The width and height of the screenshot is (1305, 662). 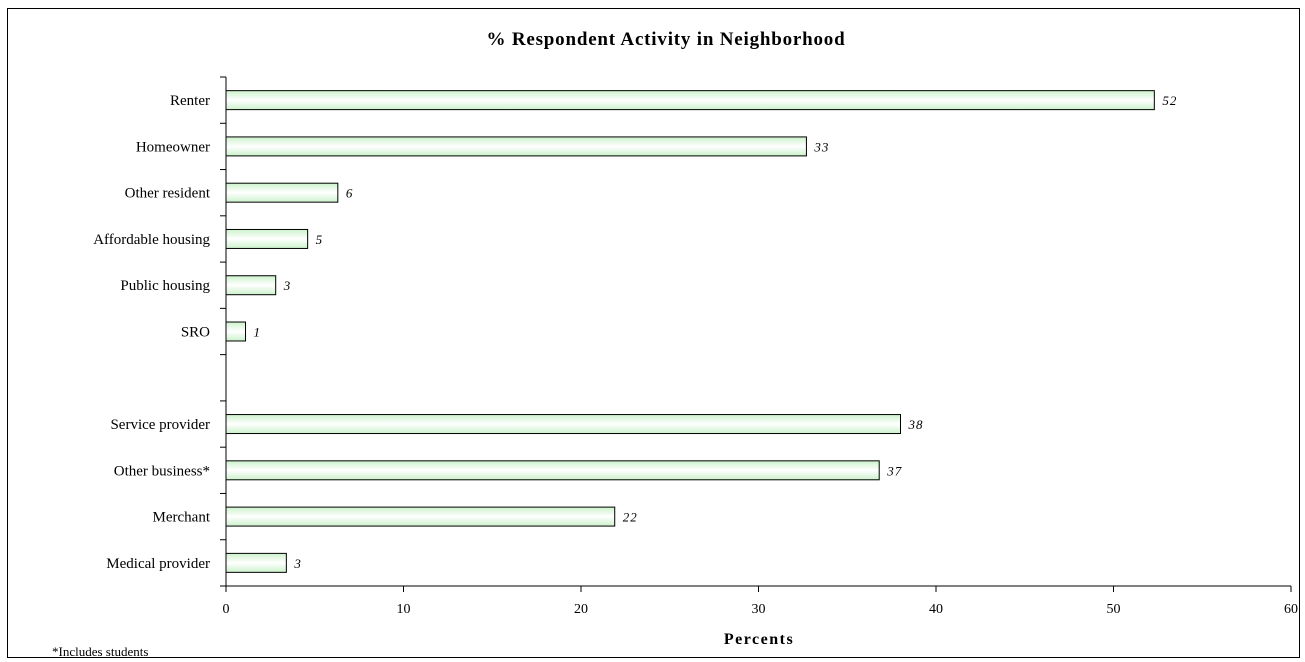 I want to click on category-label: Other business*, so click(x=162, y=471).